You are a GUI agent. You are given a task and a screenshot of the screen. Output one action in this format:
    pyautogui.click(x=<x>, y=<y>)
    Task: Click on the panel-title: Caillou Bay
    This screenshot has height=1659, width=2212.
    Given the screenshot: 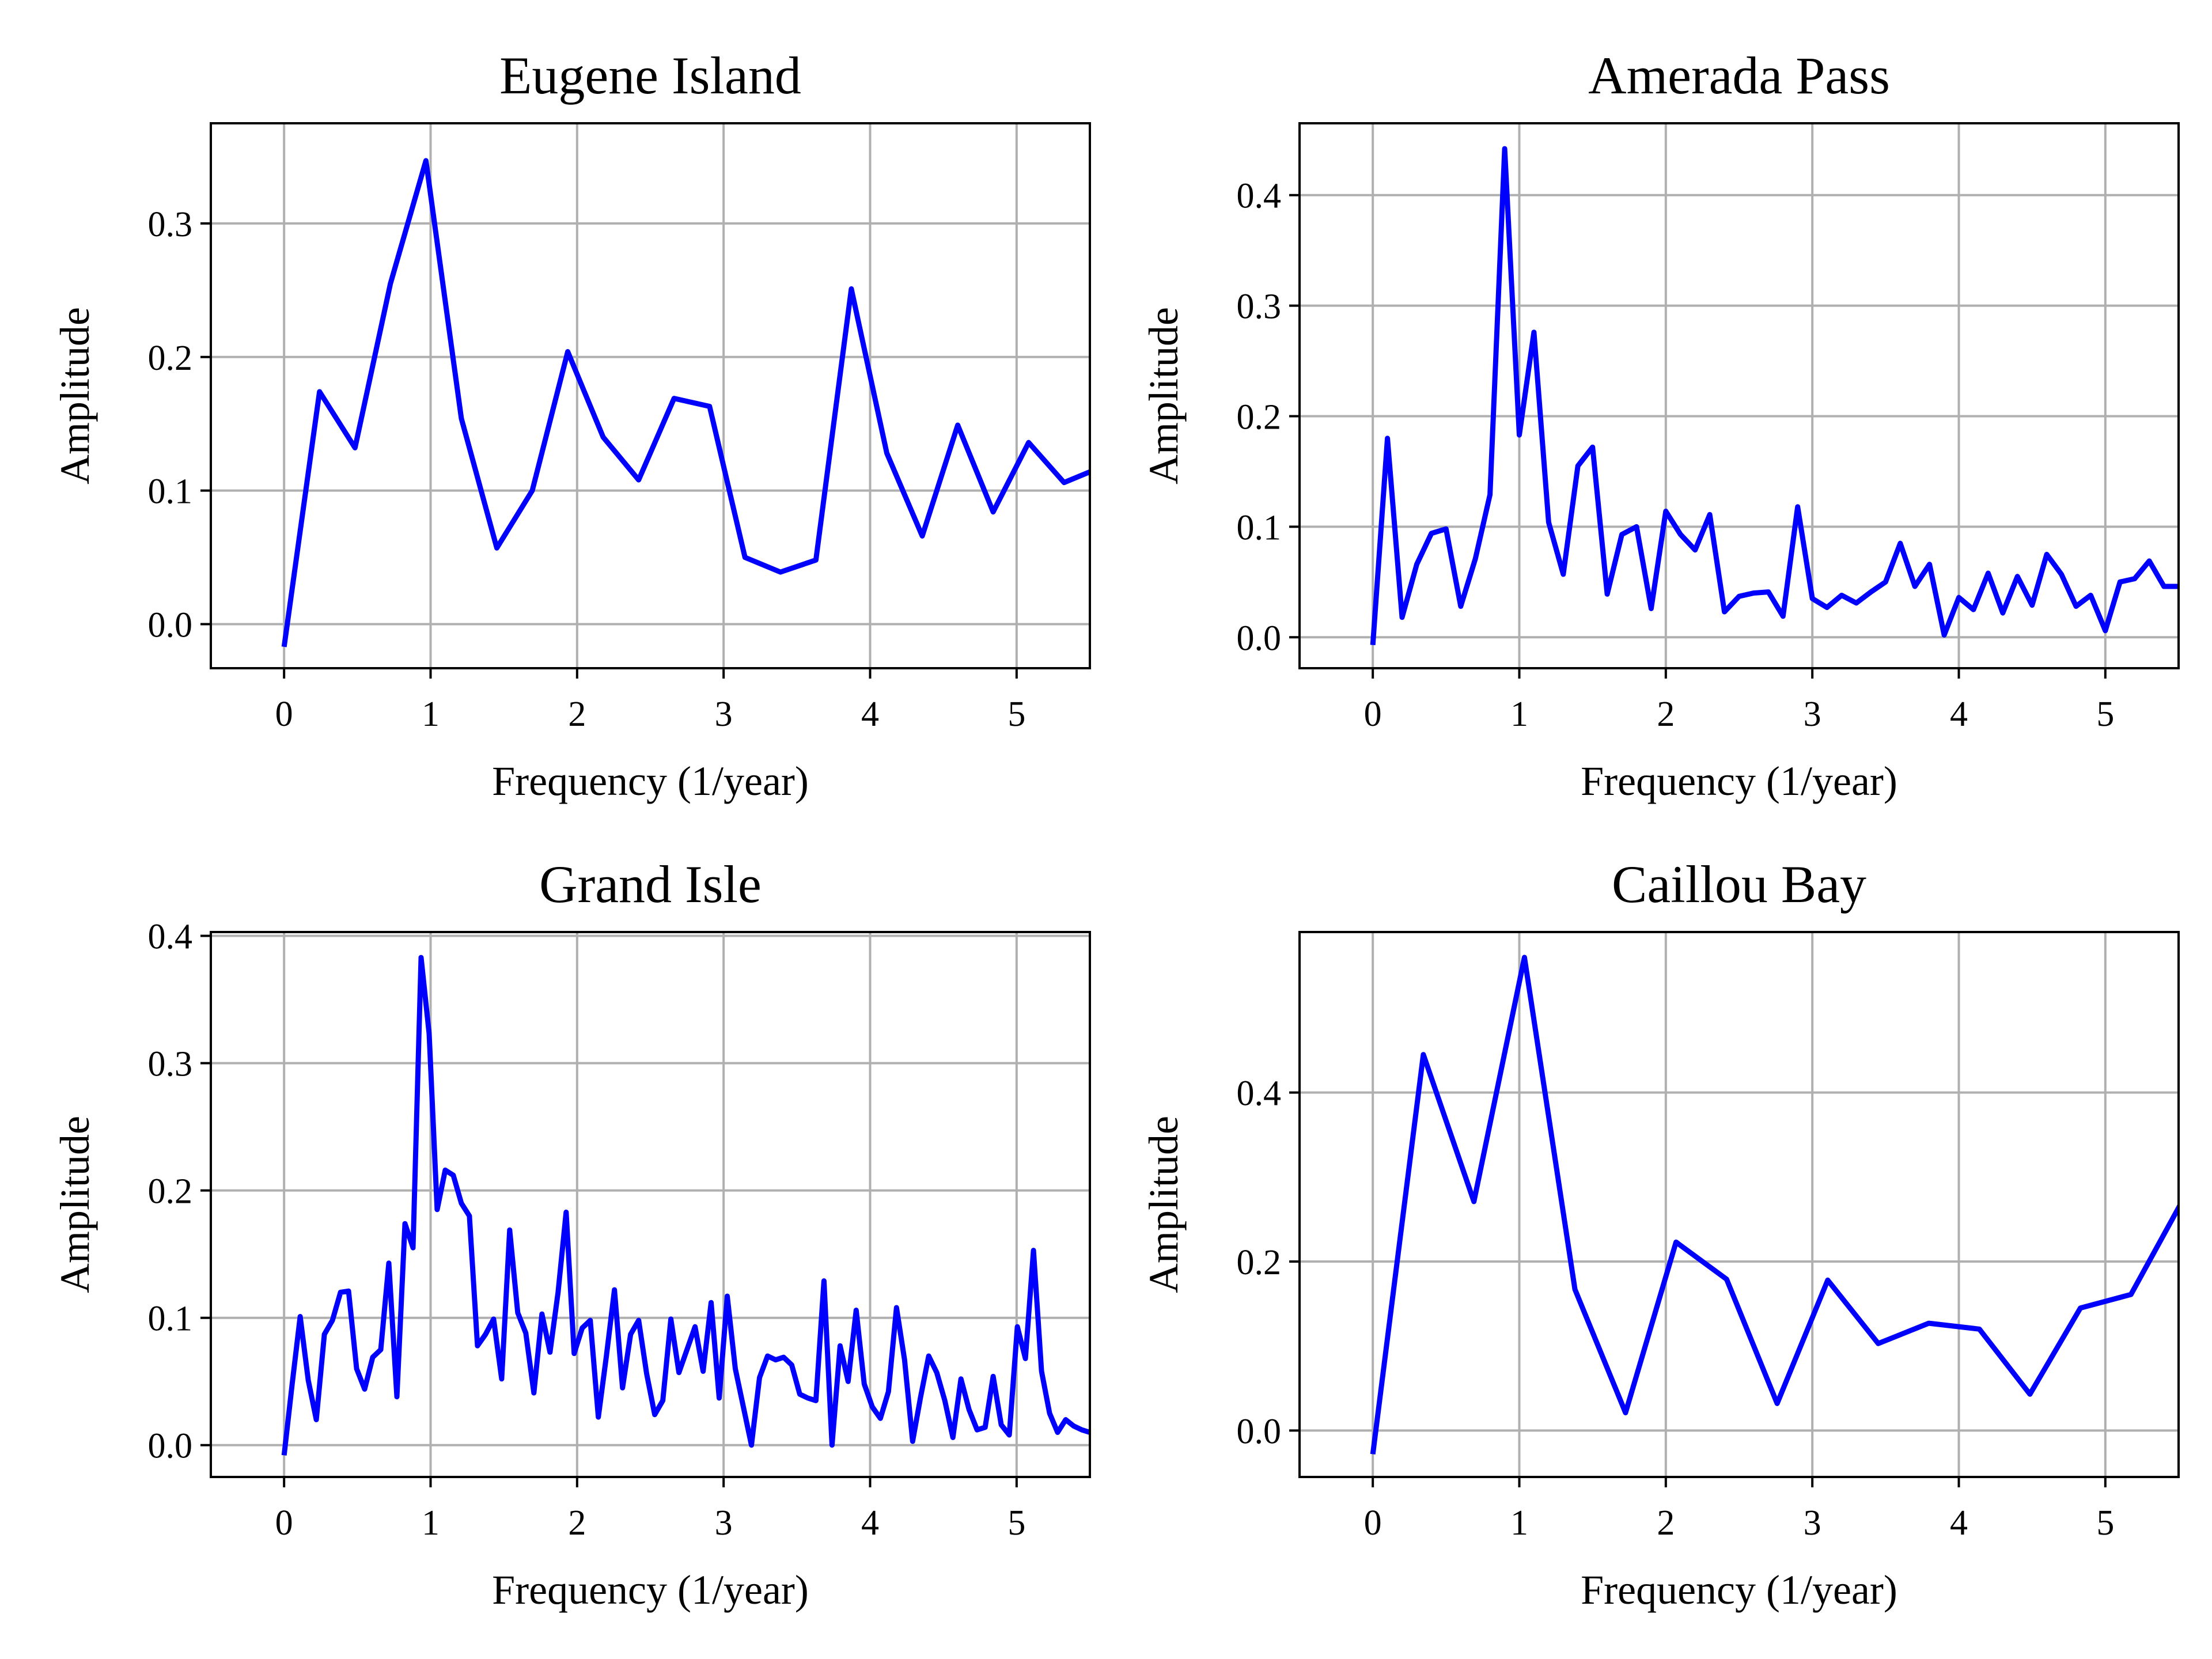 What is the action you would take?
    pyautogui.click(x=1739, y=884)
    